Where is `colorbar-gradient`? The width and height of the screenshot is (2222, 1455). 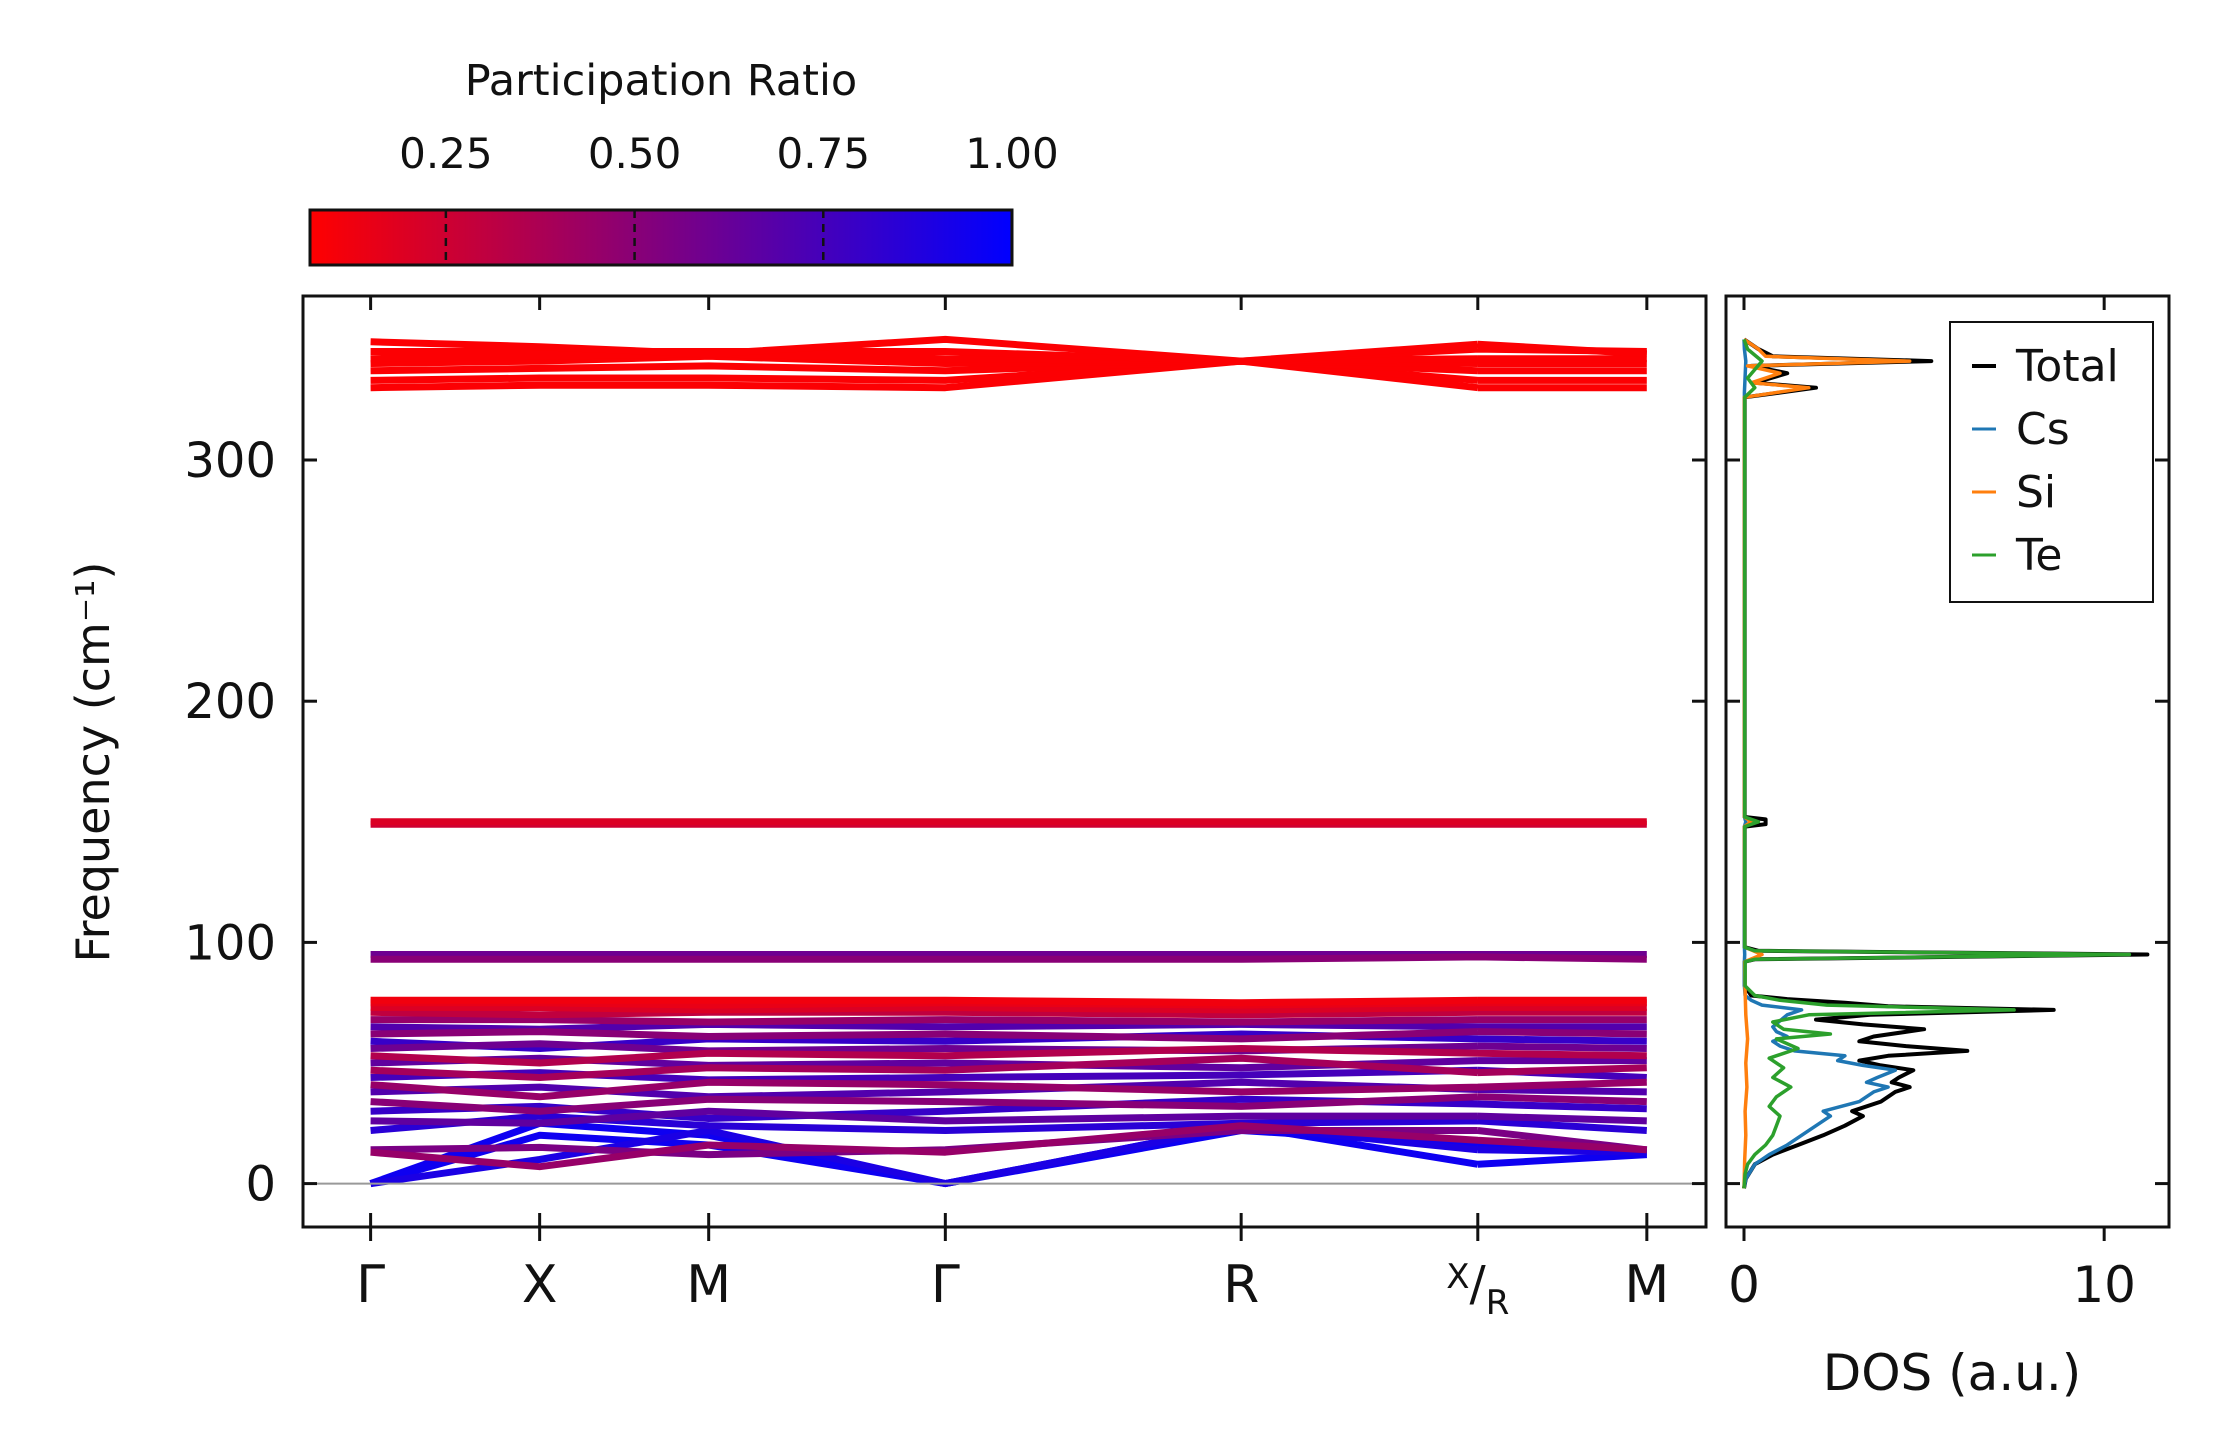
colorbar-gradient is located at coordinates (661, 237).